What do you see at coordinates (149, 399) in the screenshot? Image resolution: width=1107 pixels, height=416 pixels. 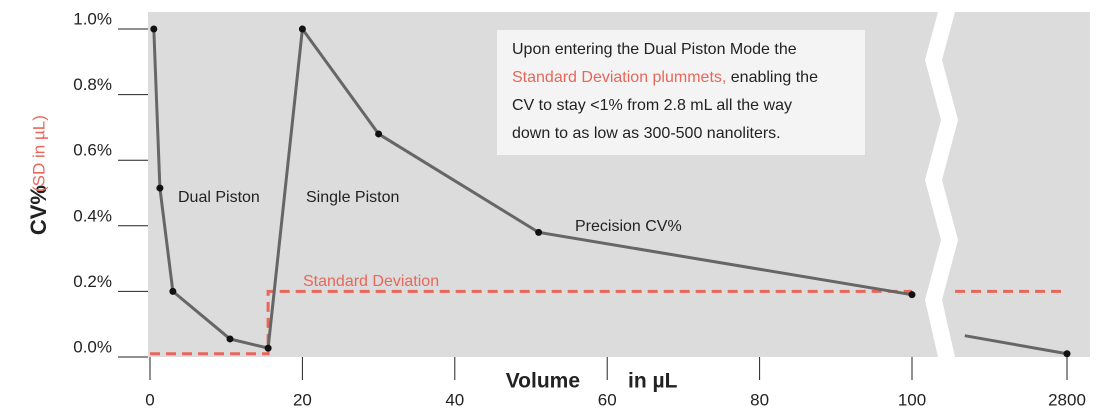 I see `x-tick-label: 0` at bounding box center [149, 399].